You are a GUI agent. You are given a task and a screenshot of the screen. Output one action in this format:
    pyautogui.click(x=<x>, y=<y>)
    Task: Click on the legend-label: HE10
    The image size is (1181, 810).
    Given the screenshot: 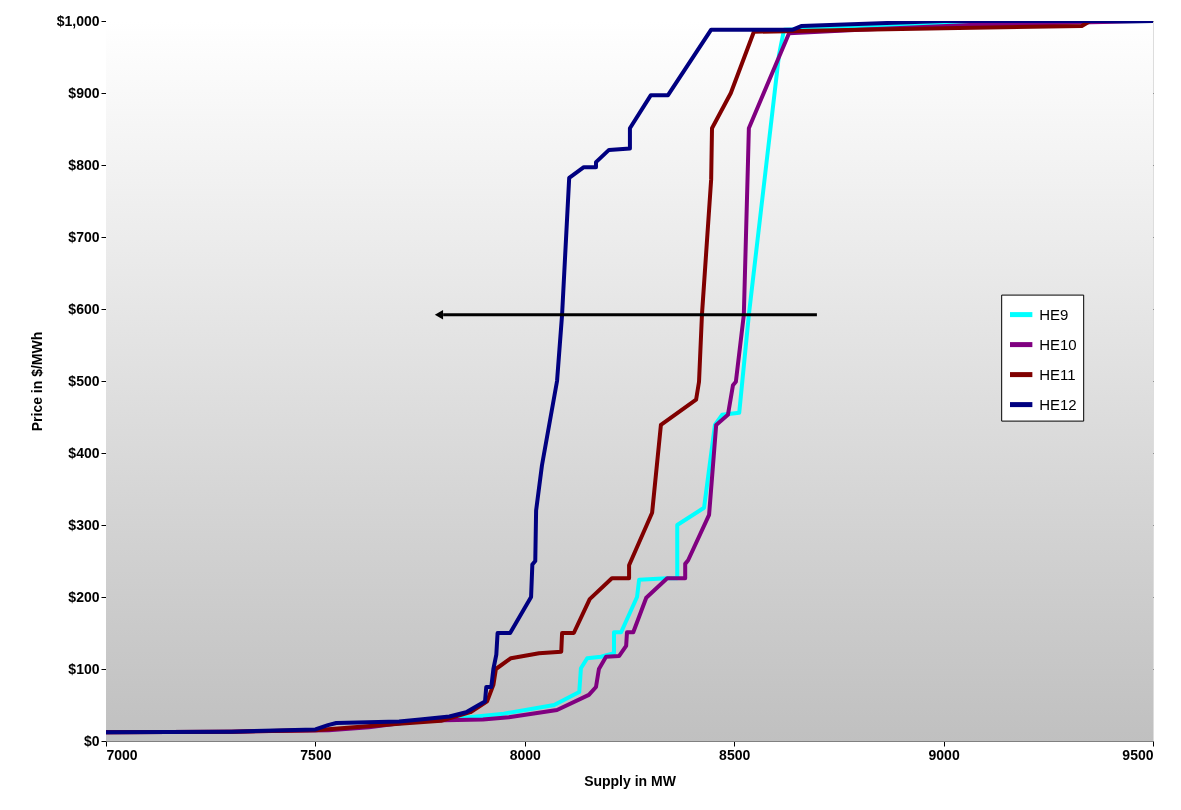 What is the action you would take?
    pyautogui.click(x=1058, y=344)
    